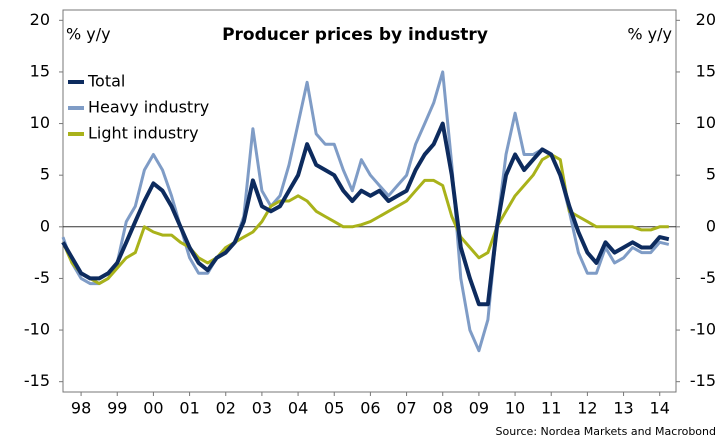  What do you see at coordinates (40, 19) in the screenshot?
I see `y-tick-label: 20` at bounding box center [40, 19].